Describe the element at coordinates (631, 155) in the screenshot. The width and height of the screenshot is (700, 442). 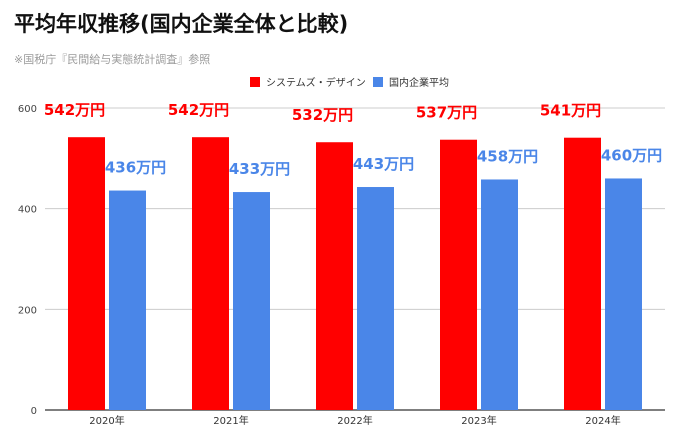
I see `data-label: 460万円` at that location.